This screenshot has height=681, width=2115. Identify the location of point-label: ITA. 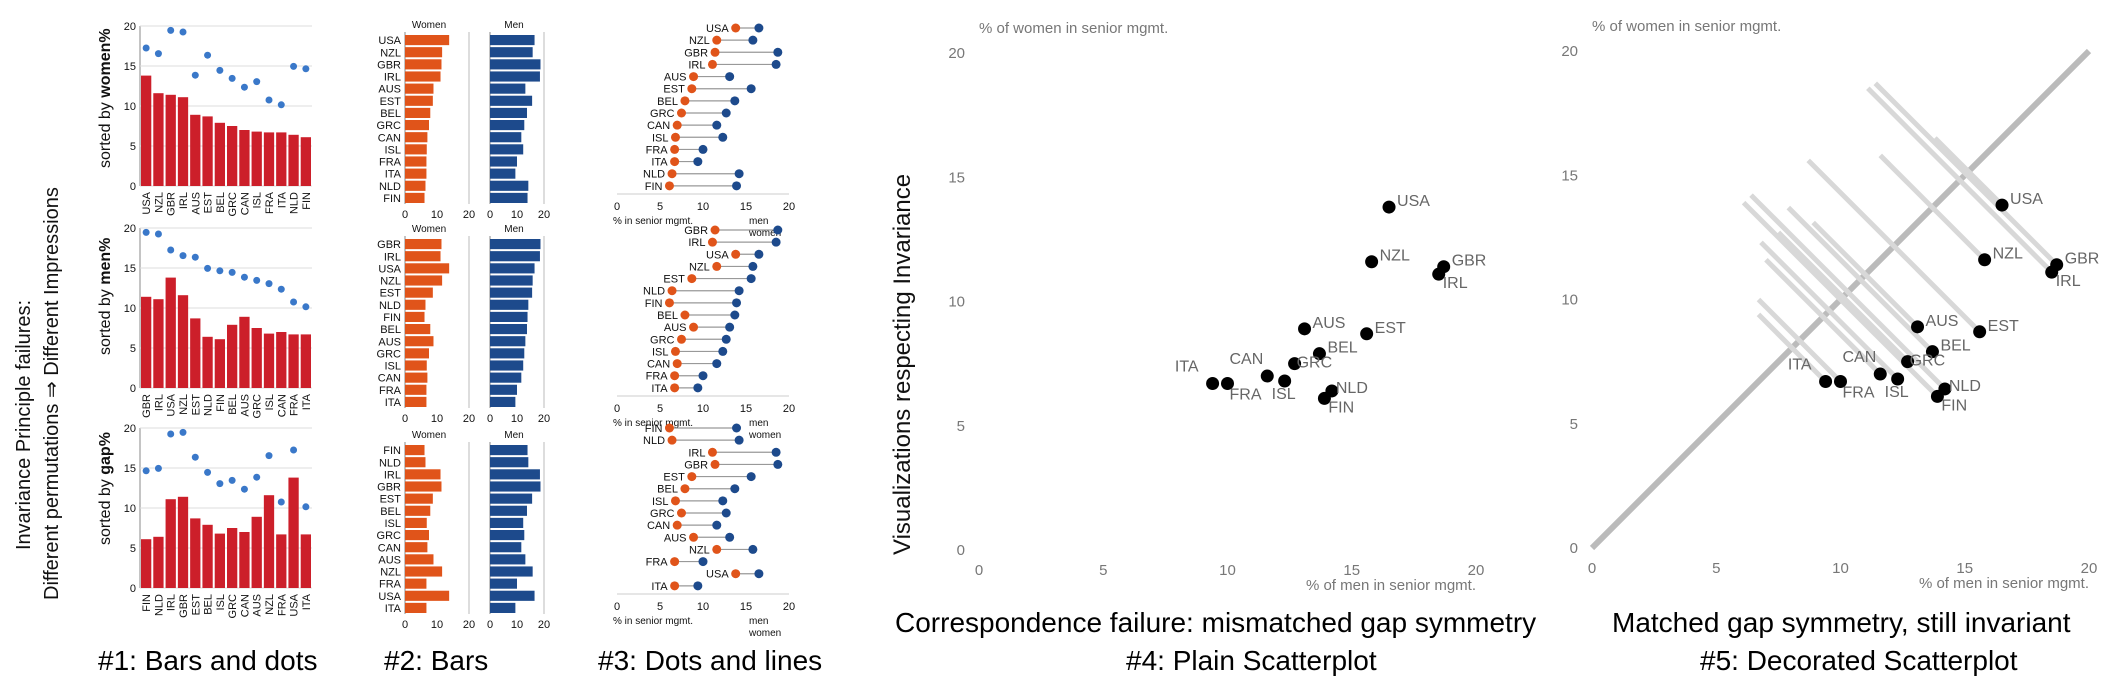
(1800, 365).